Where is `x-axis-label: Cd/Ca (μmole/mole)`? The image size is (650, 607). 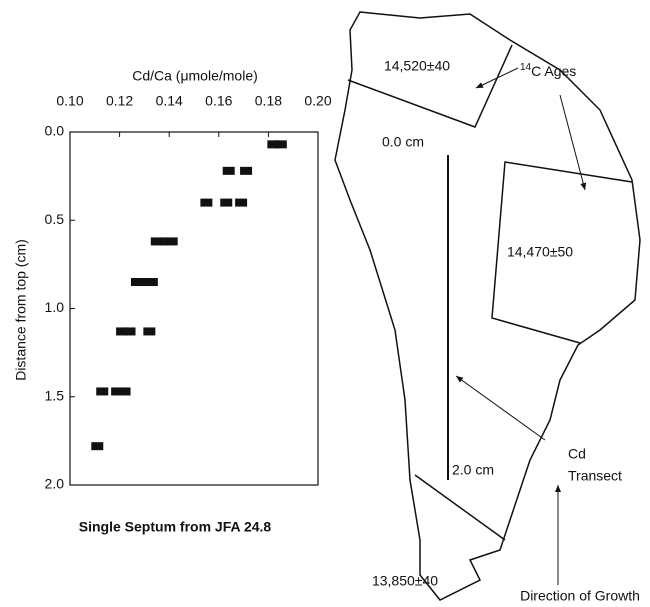
x-axis-label: Cd/Ca (μmole/mole) is located at coordinates (195, 76).